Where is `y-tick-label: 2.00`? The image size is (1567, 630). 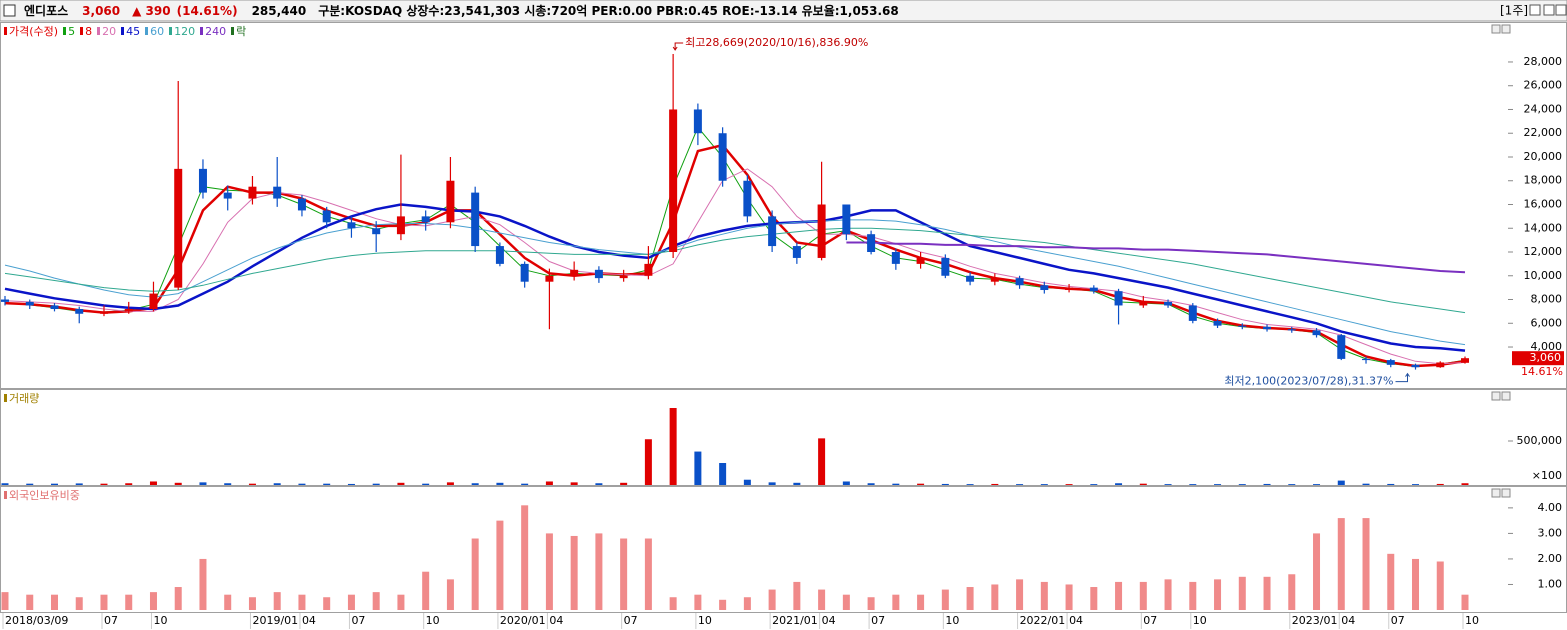 y-tick-label: 2.00 is located at coordinates (1550, 558).